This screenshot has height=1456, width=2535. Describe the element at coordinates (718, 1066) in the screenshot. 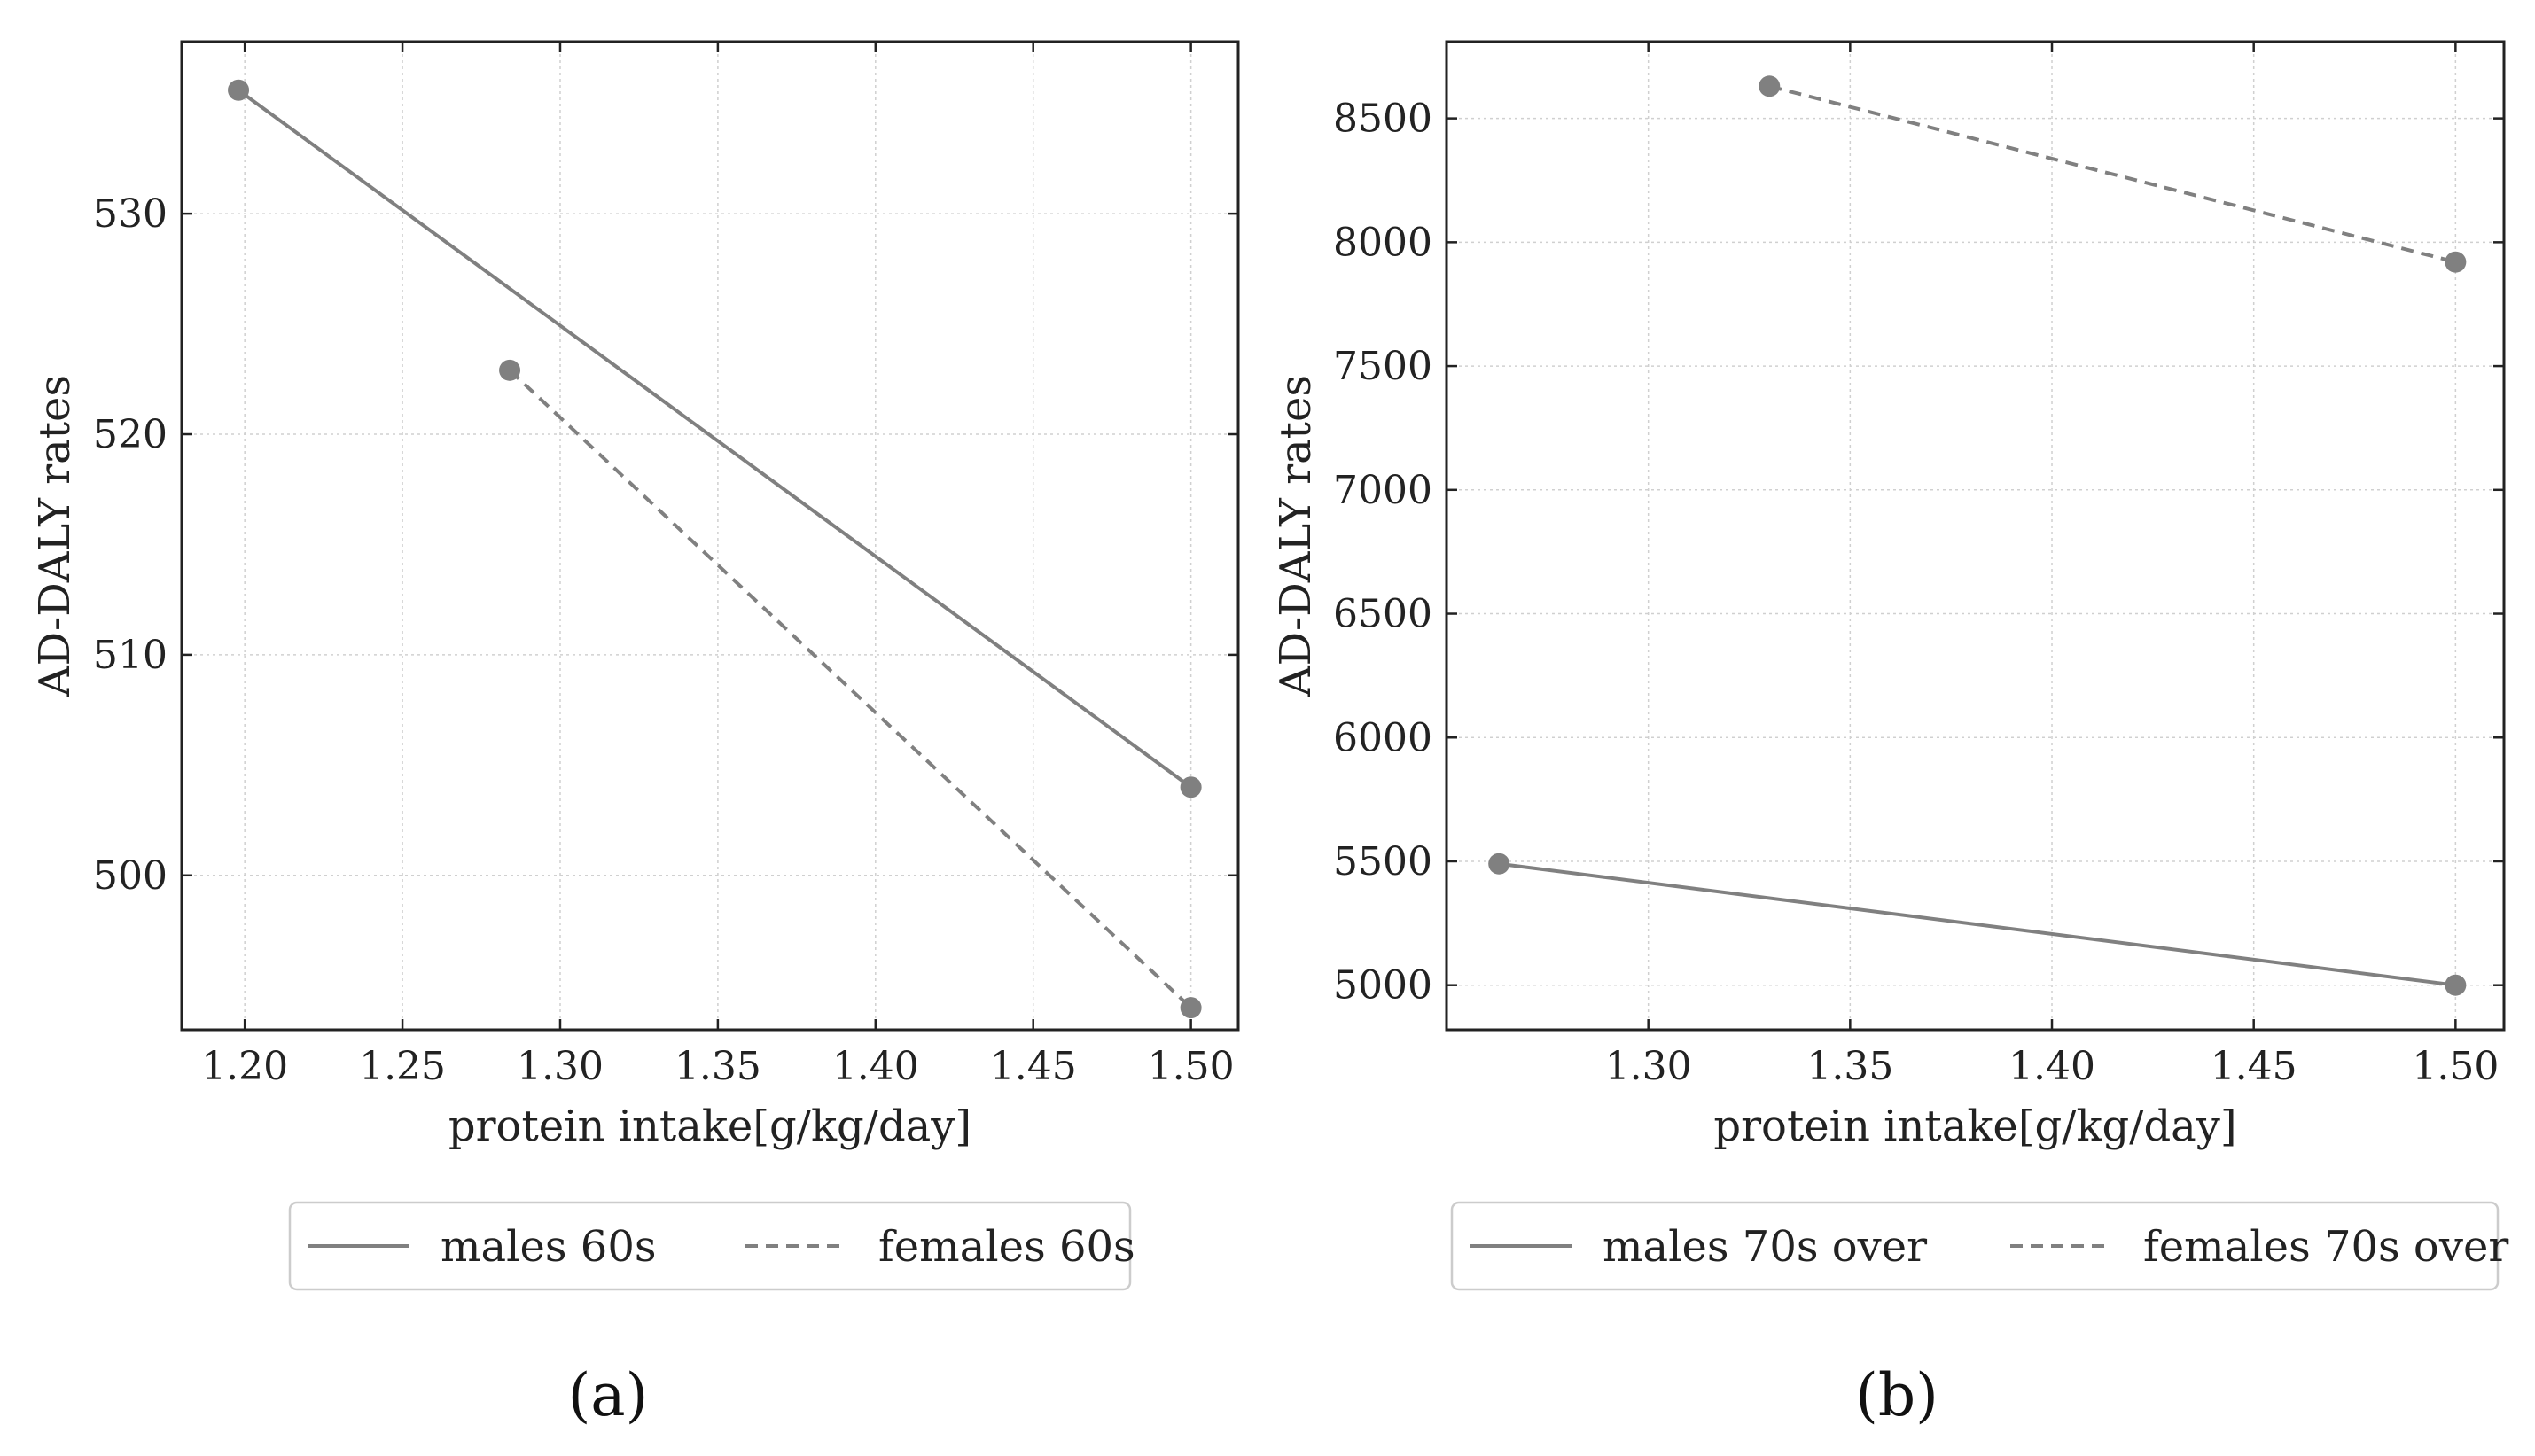

I see `panel-a-xtick-label-3: 1.35` at that location.